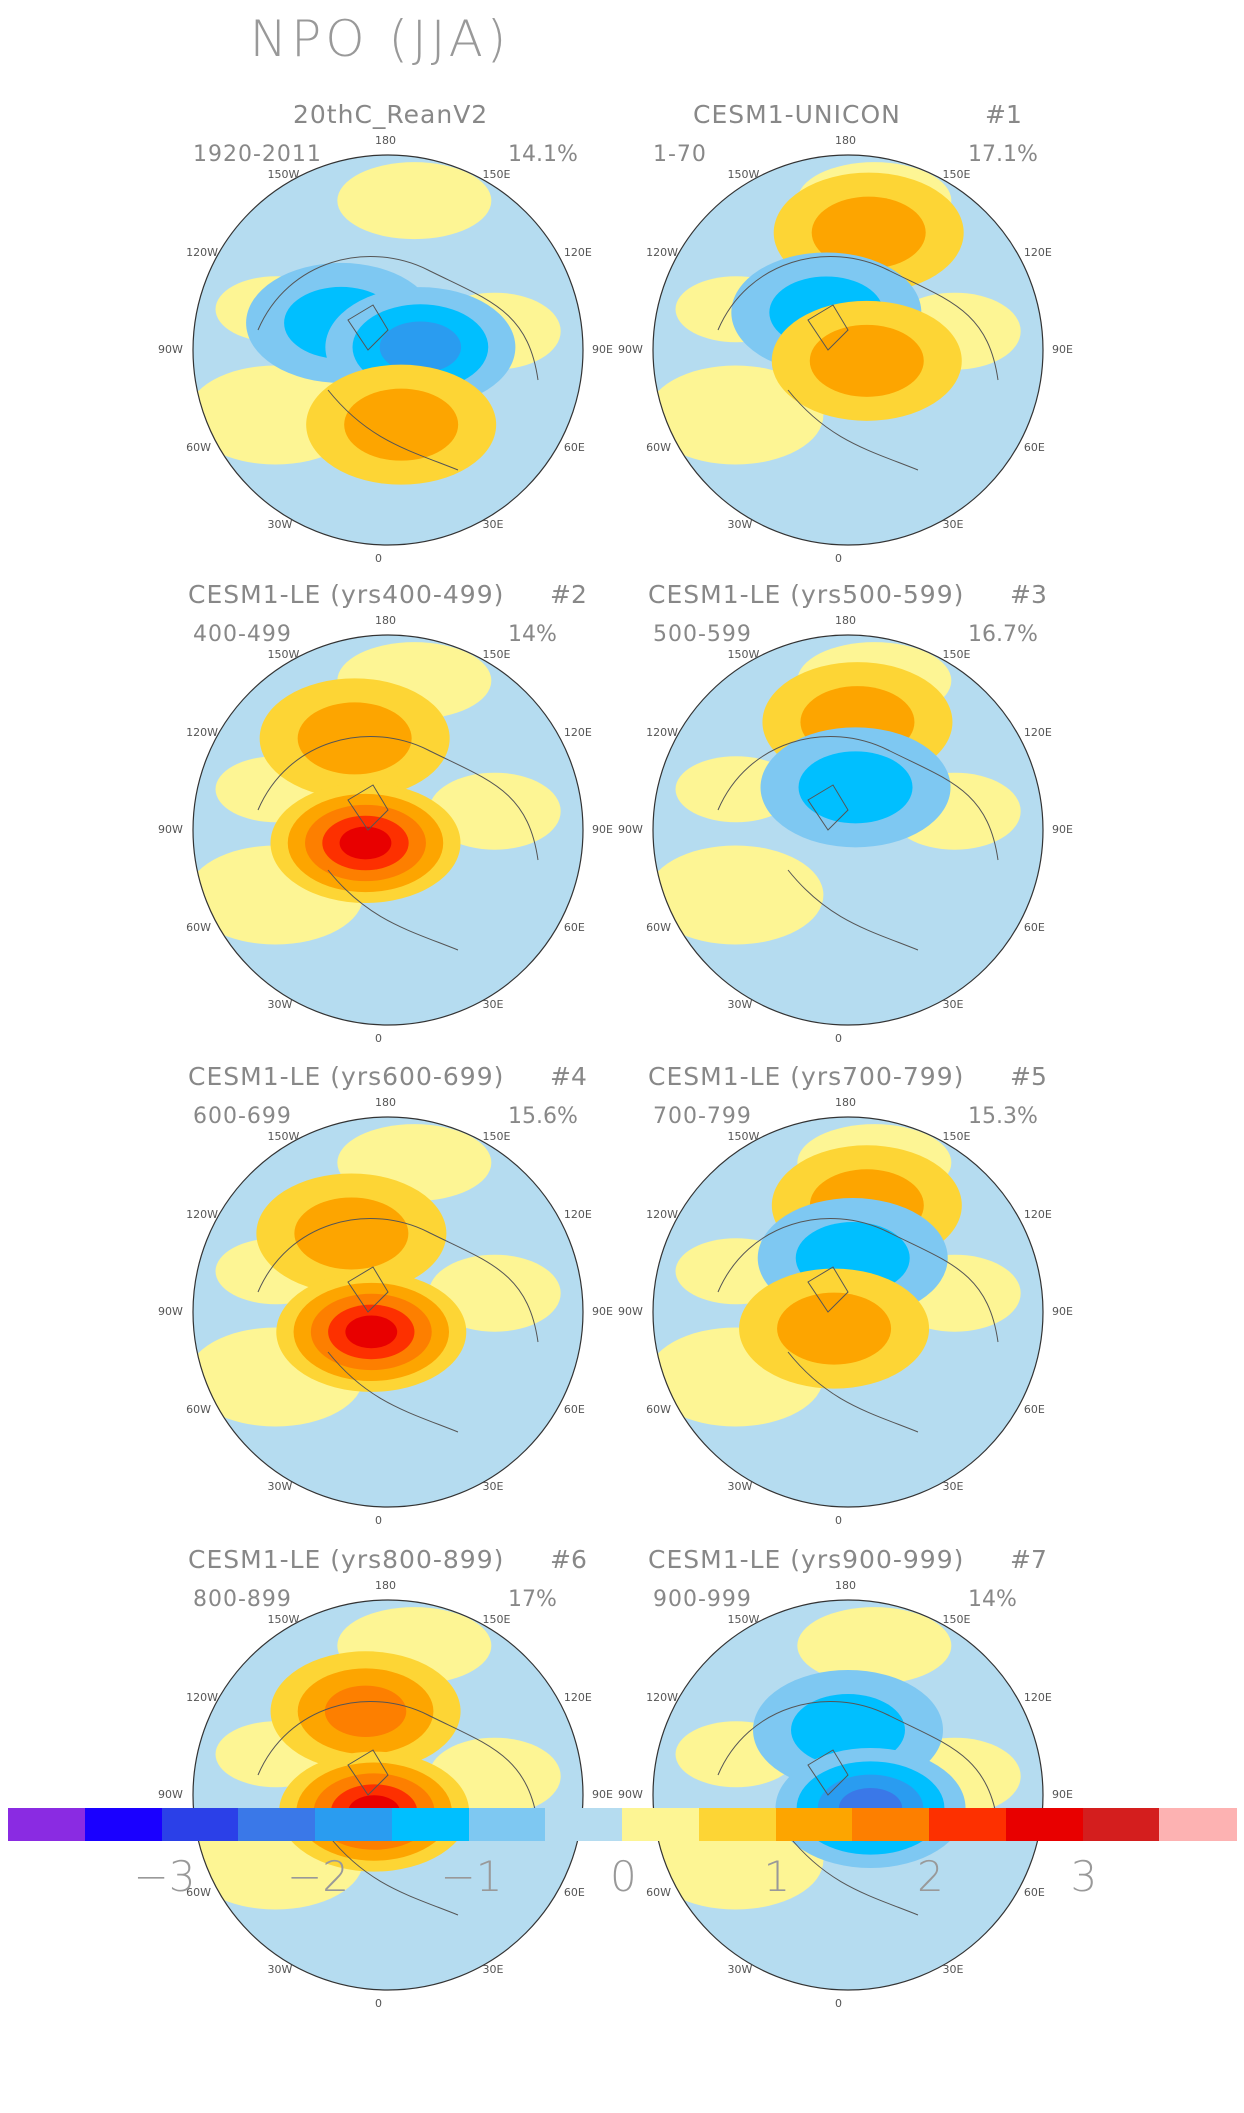  I want to click on panel-period: 500-599, so click(702, 634).